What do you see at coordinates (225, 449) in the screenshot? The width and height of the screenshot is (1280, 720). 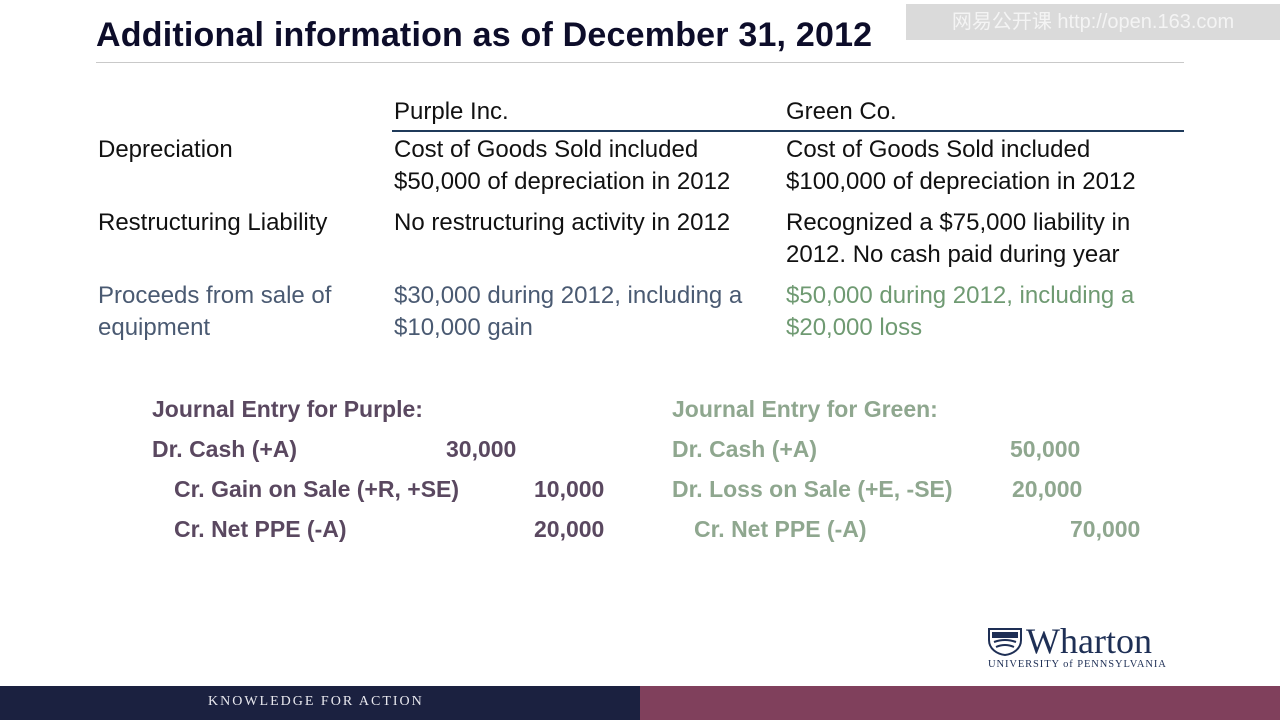 I see `journal-purple-account-1: Dr. Cash (+A)` at bounding box center [225, 449].